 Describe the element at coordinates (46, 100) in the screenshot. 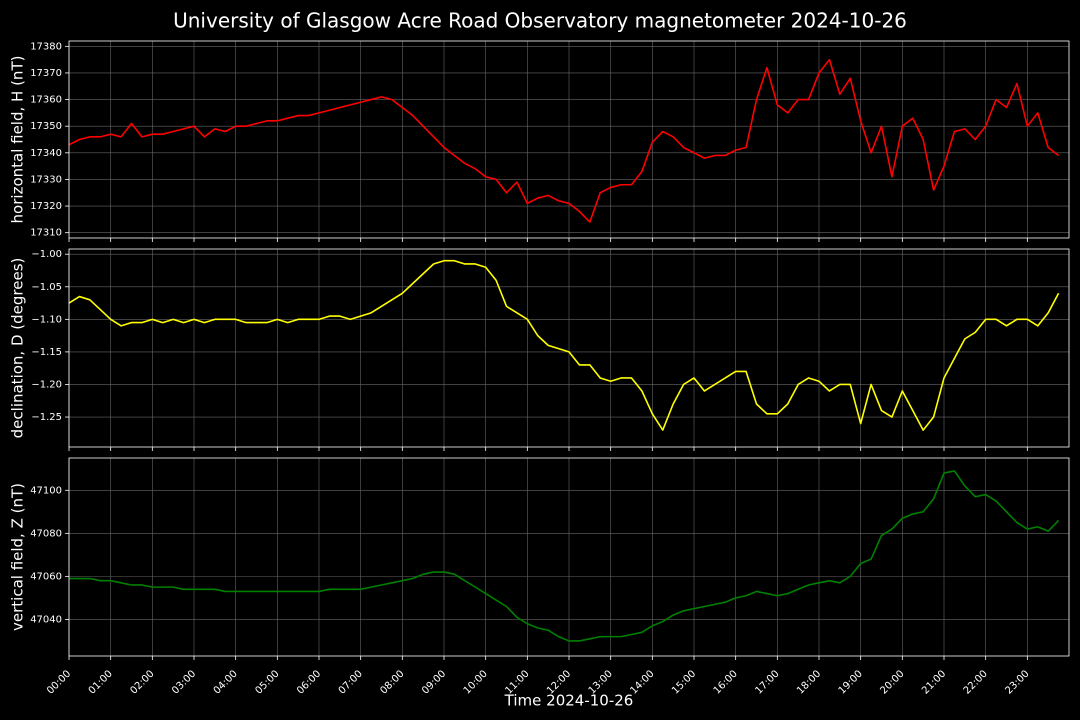

I see `y-tick-label: 17360` at that location.